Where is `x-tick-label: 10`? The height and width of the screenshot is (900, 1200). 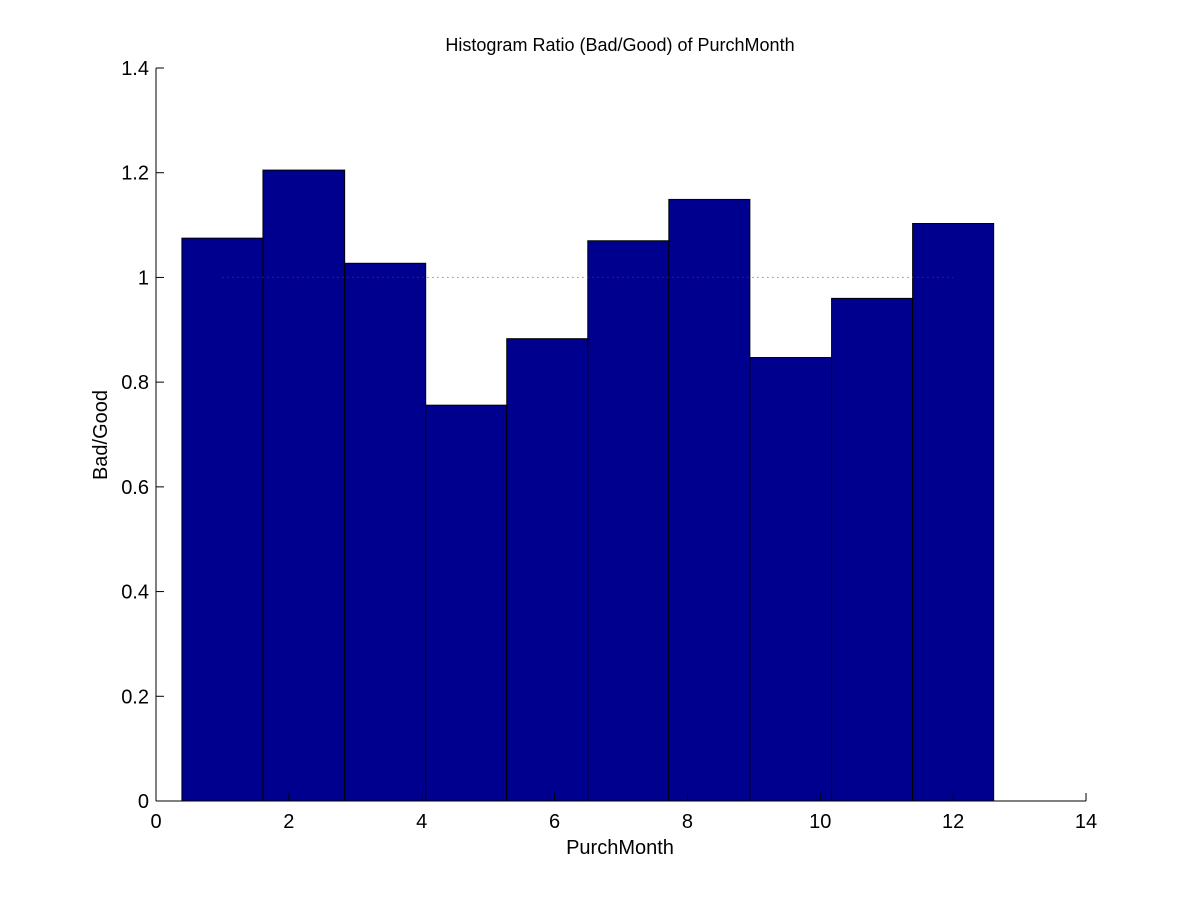 x-tick-label: 10 is located at coordinates (820, 822).